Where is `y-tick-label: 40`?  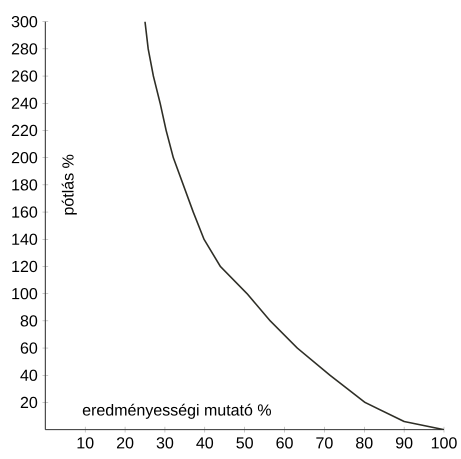
y-tick-label: 40 is located at coordinates (29, 375).